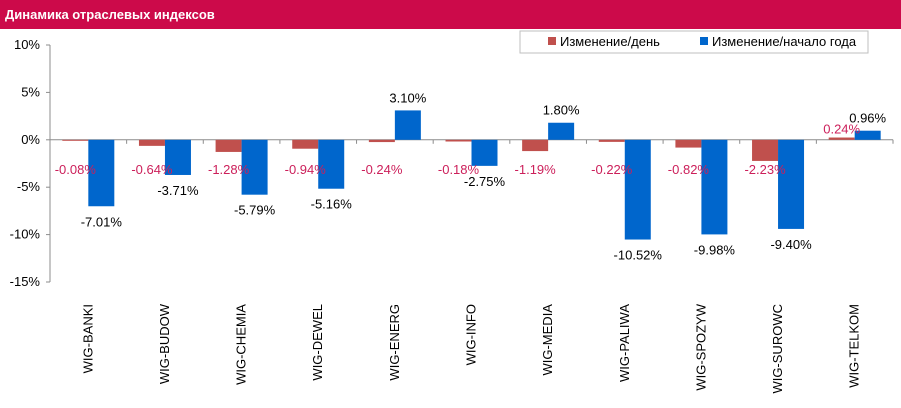 The image size is (901, 408). Describe the element at coordinates (332, 204) in the screenshot. I see `label-ytd-wig-dewel: -5.16%` at that location.